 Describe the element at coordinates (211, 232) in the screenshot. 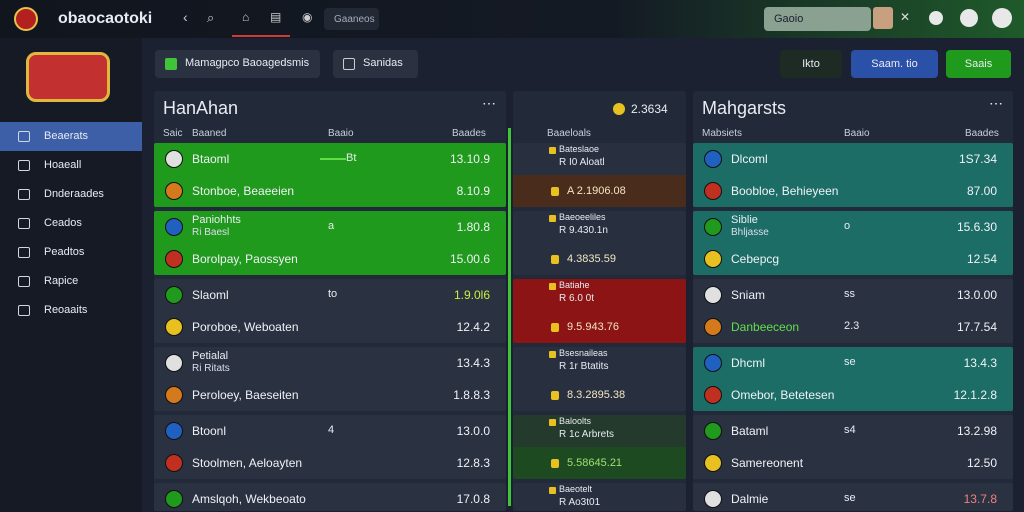

I see `team-sub: Ri Baesl` at that location.